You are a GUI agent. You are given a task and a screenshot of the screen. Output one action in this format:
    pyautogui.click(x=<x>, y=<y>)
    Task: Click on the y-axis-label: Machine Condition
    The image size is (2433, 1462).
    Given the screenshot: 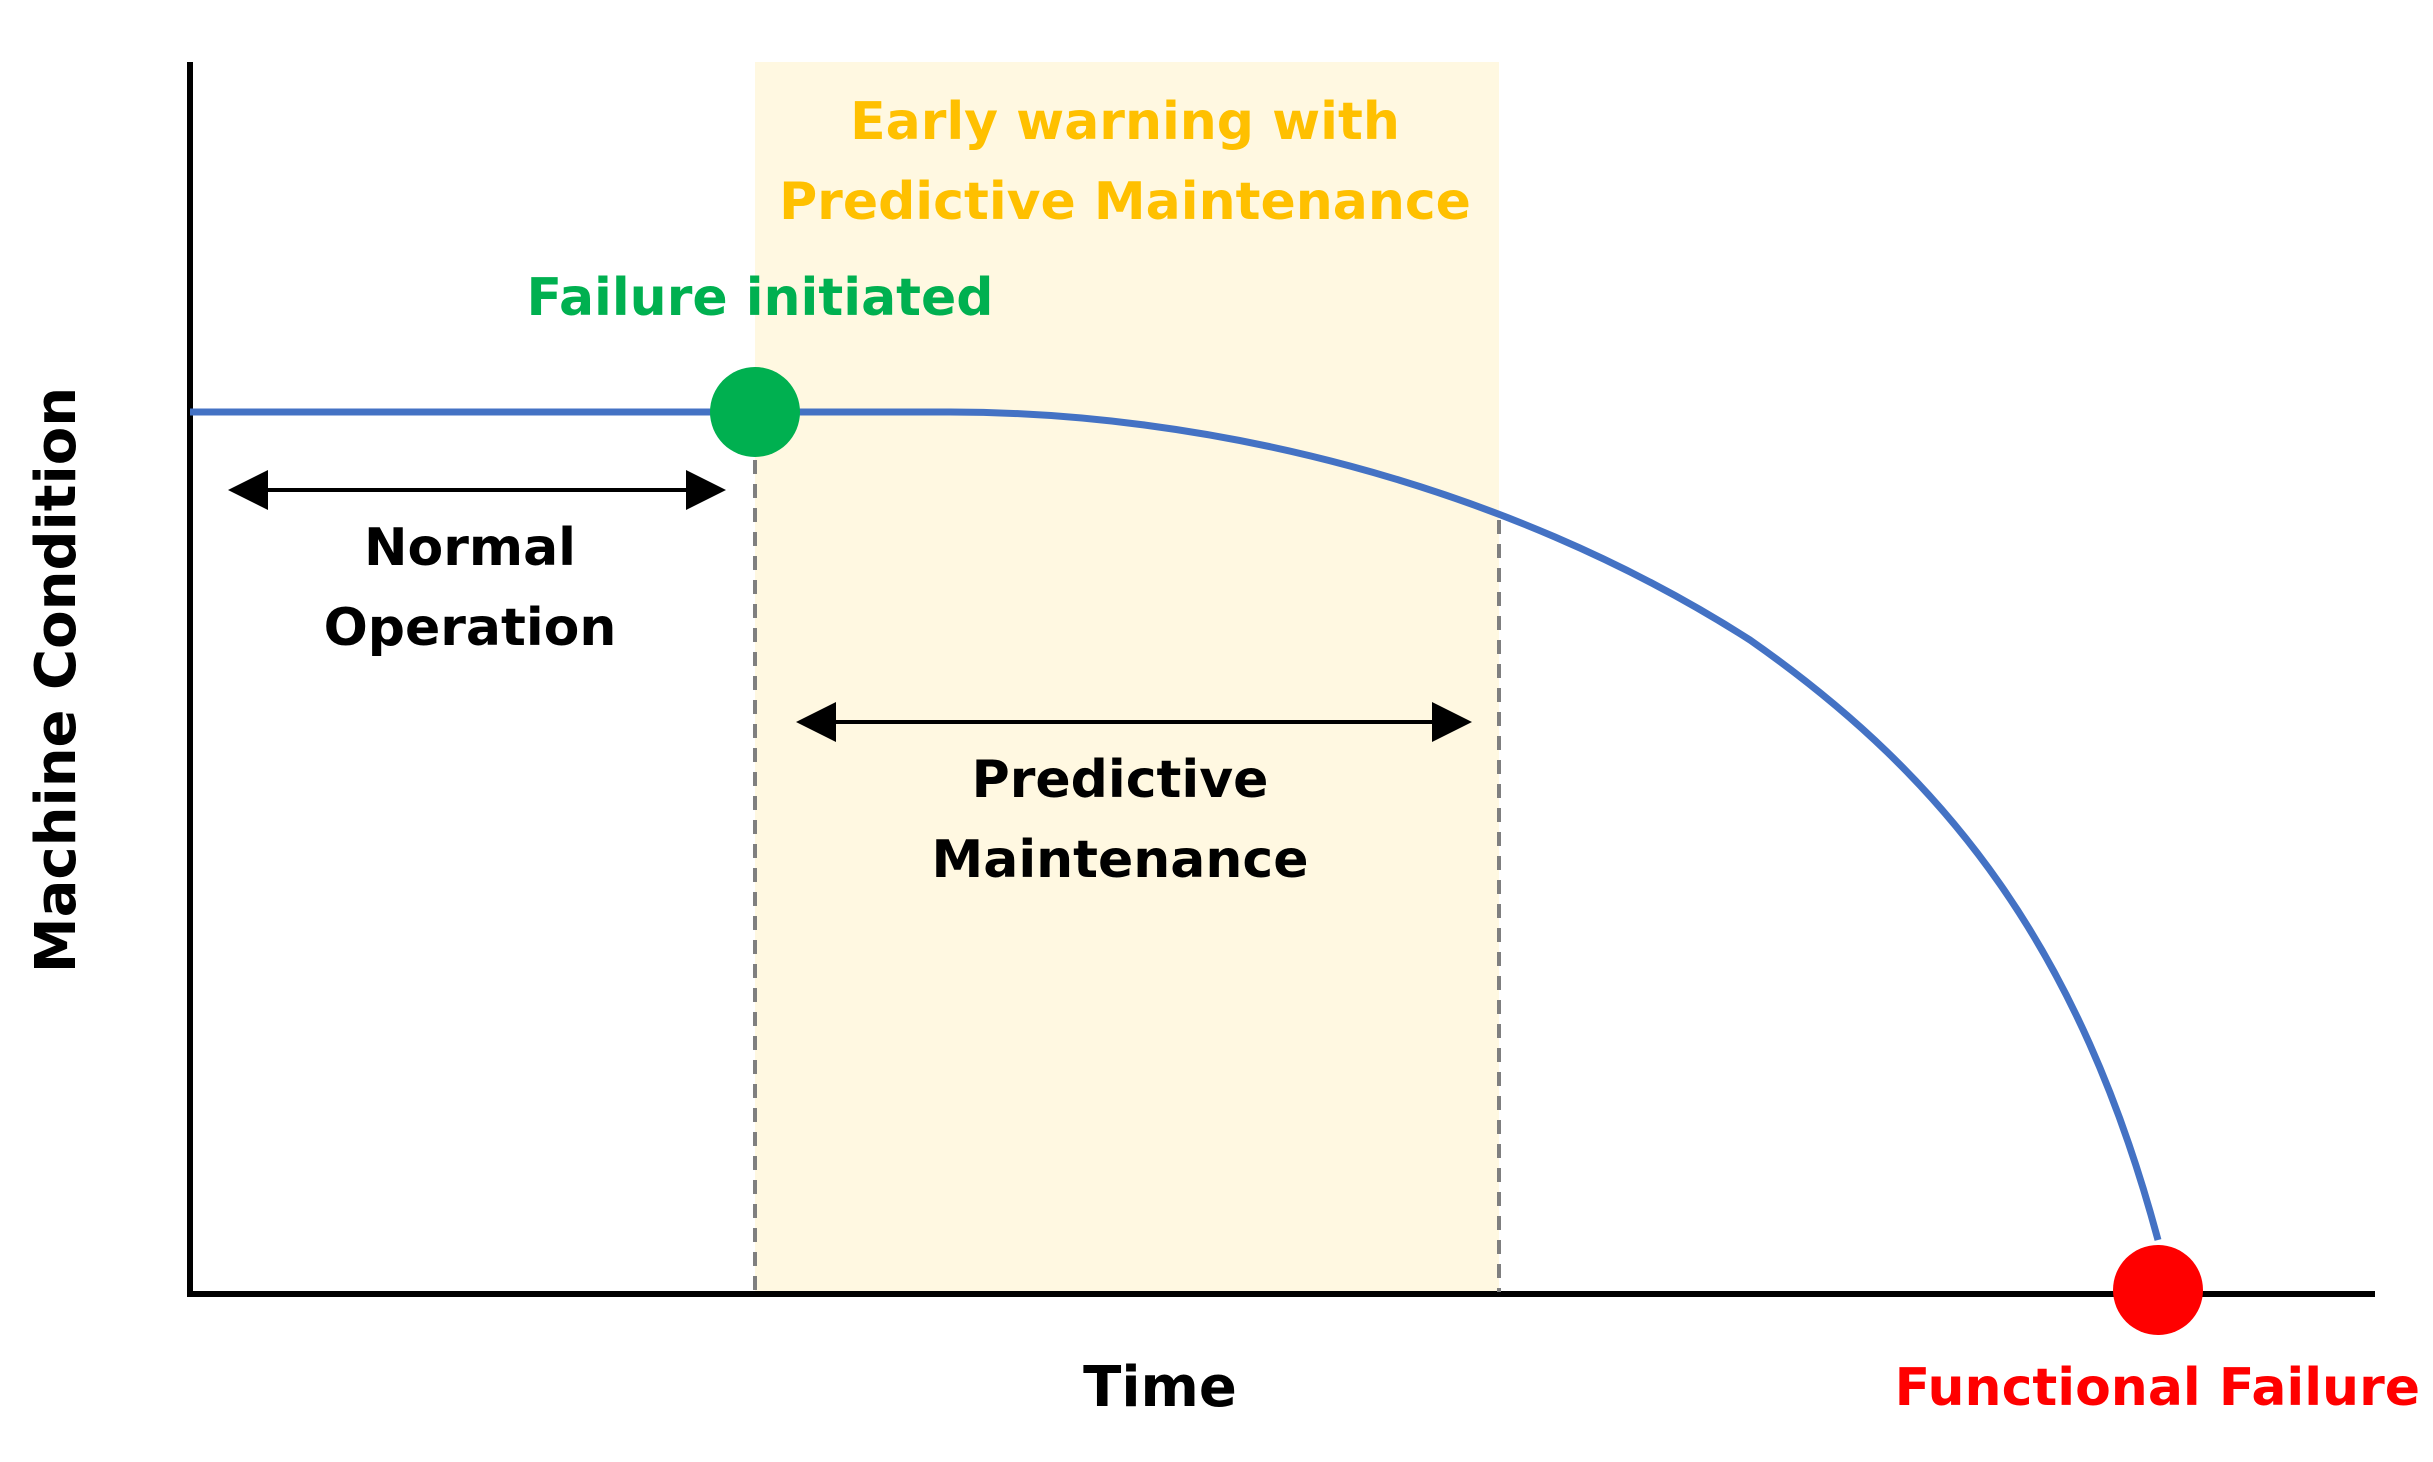 What is the action you would take?
    pyautogui.click(x=56, y=680)
    